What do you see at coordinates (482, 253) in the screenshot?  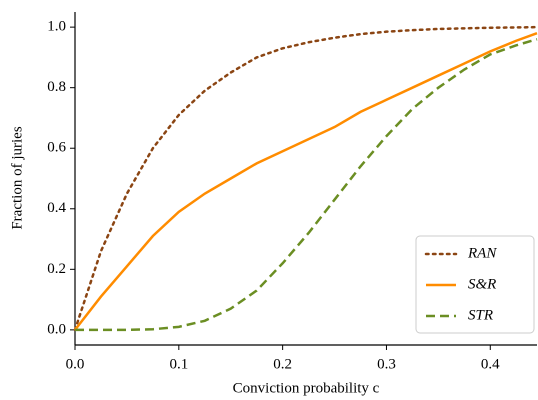 I see `legend-label: RAN` at bounding box center [482, 253].